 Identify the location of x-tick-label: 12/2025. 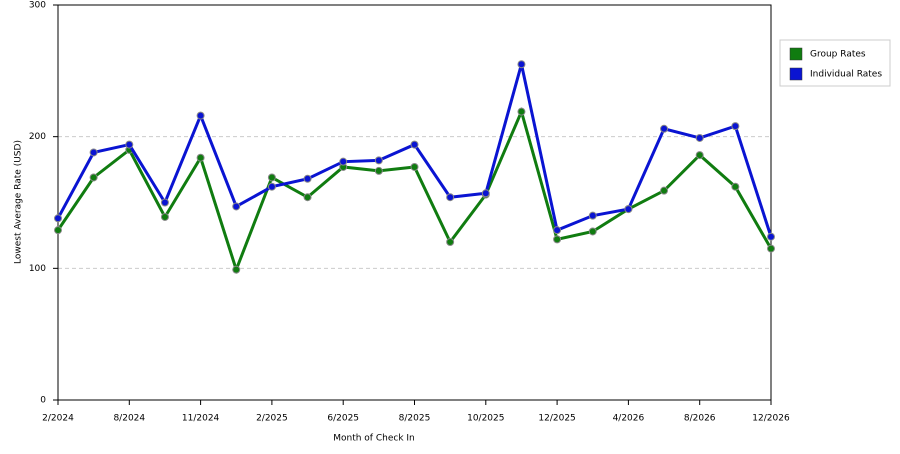
(556, 419).